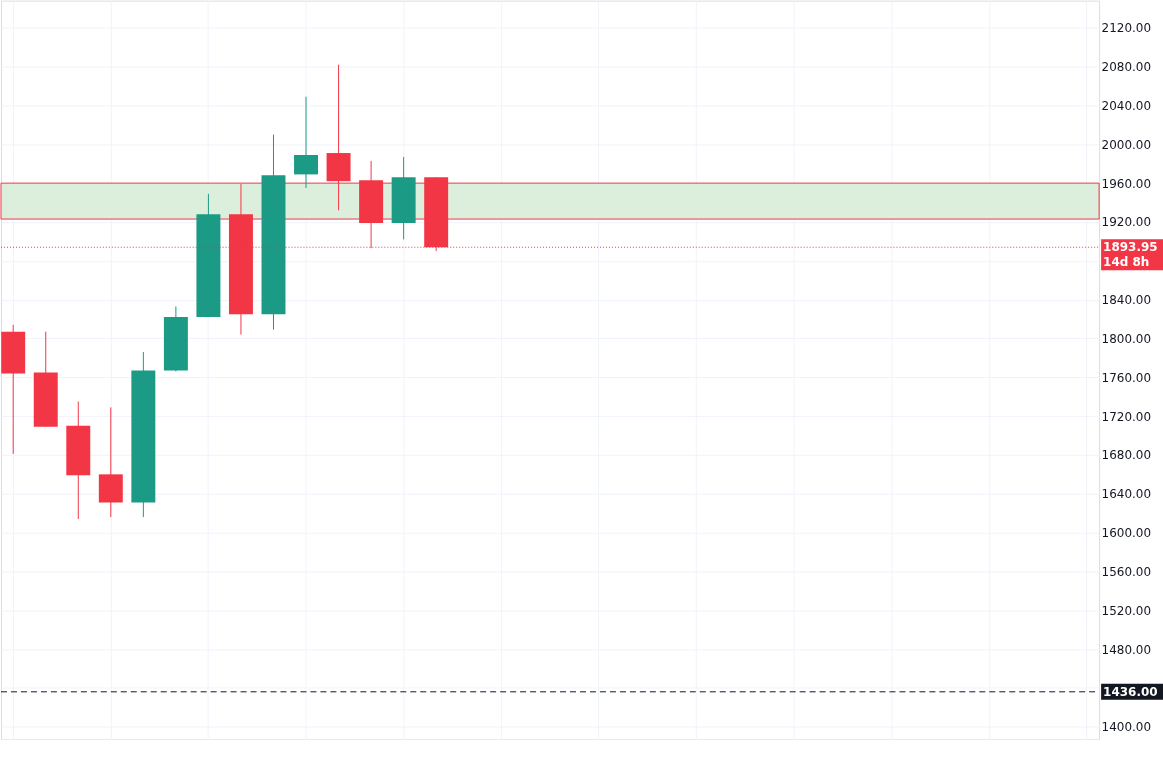  What do you see at coordinates (1130, 691) in the screenshot?
I see `ref-line-label: 1436.00` at bounding box center [1130, 691].